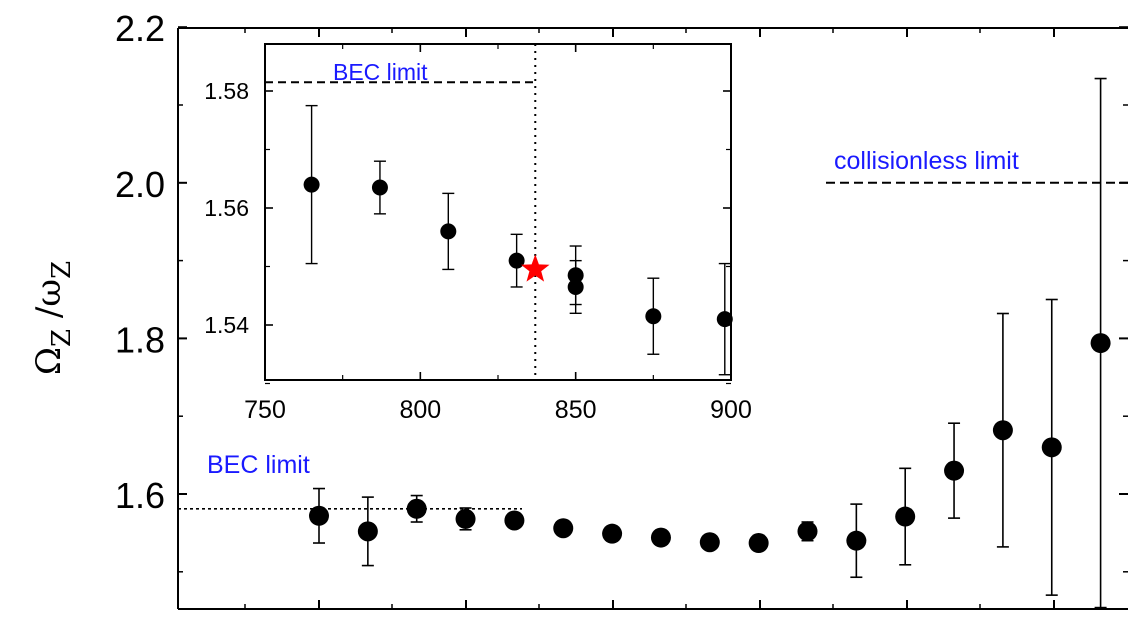 This screenshot has width=1128, height=618. What do you see at coordinates (62, 338) in the screenshot?
I see `ylabel-omega-sub: Z` at bounding box center [62, 338].